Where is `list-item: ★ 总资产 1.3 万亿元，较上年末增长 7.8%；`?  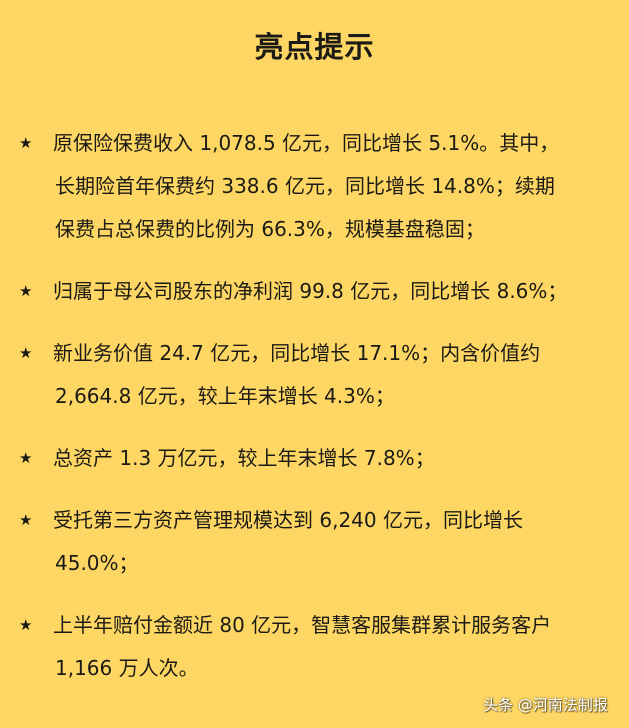 list-item: ★ 总资产 1.3 万亿元，较上年末增长 7.8%； is located at coordinates (314, 461).